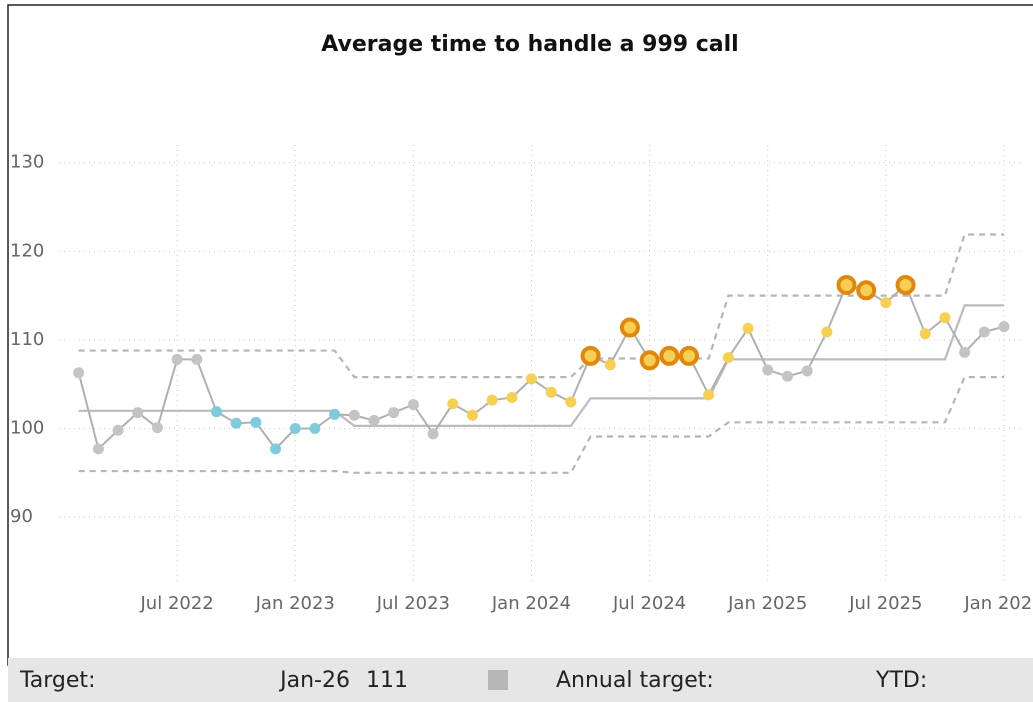 The height and width of the screenshot is (702, 1033). What do you see at coordinates (314, 680) in the screenshot?
I see `period: Jan-26` at bounding box center [314, 680].